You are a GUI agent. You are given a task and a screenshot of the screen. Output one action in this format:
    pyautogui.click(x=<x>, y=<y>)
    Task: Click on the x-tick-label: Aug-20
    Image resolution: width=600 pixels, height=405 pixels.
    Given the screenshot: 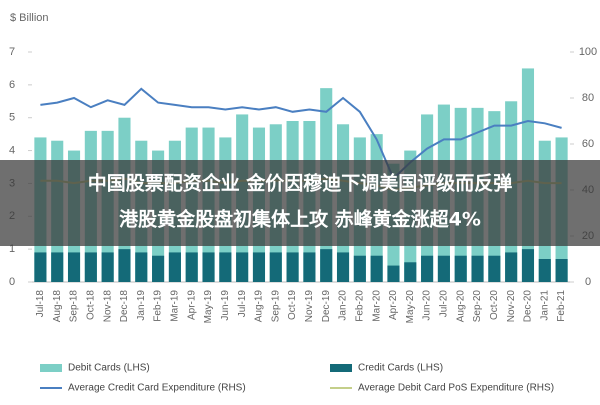 What is the action you would take?
    pyautogui.click(x=460, y=306)
    